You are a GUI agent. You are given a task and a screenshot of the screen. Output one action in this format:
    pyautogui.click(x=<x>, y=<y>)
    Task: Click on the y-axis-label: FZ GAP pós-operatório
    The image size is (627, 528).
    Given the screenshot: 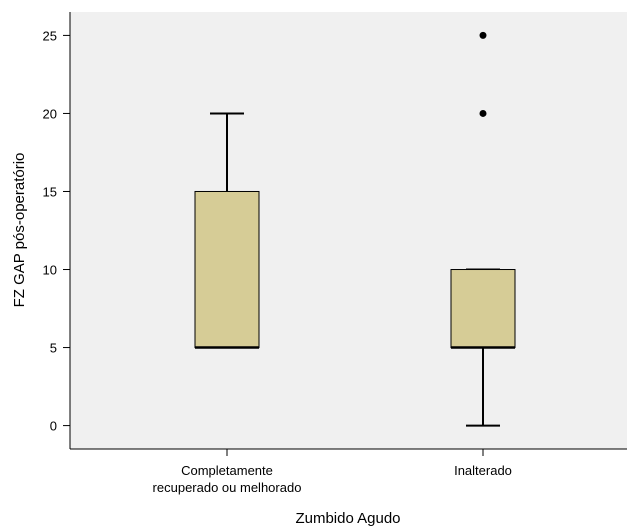 What is the action you would take?
    pyautogui.click(x=19, y=230)
    